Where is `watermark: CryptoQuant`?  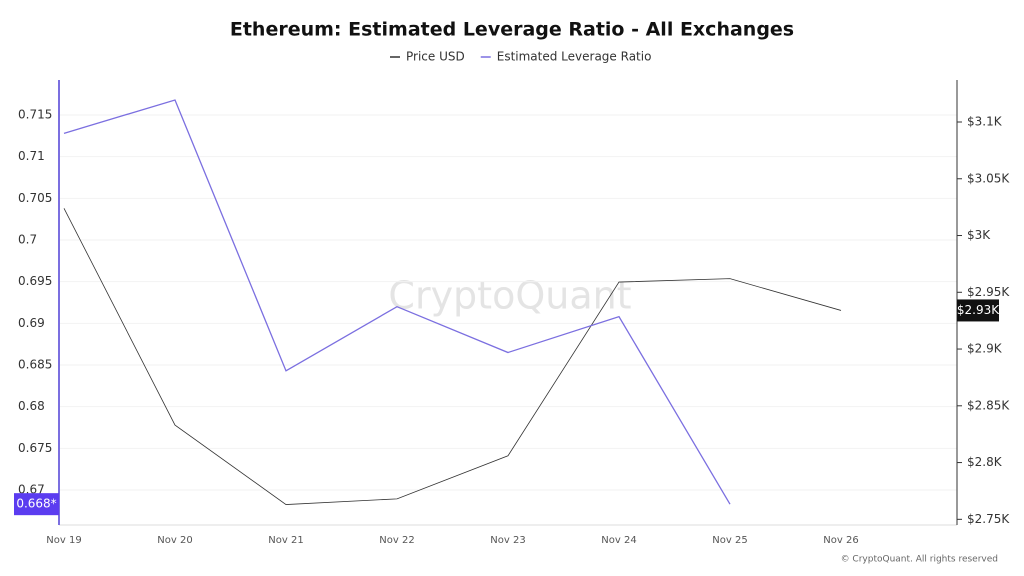
watermark: CryptoQuant is located at coordinates (509, 296).